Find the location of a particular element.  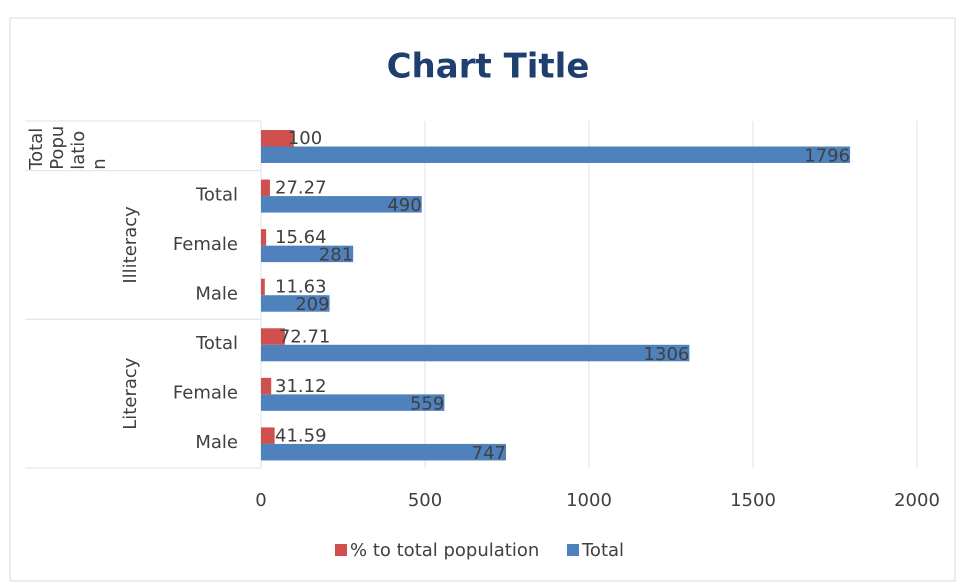

data-label: 15.64 is located at coordinates (301, 237).